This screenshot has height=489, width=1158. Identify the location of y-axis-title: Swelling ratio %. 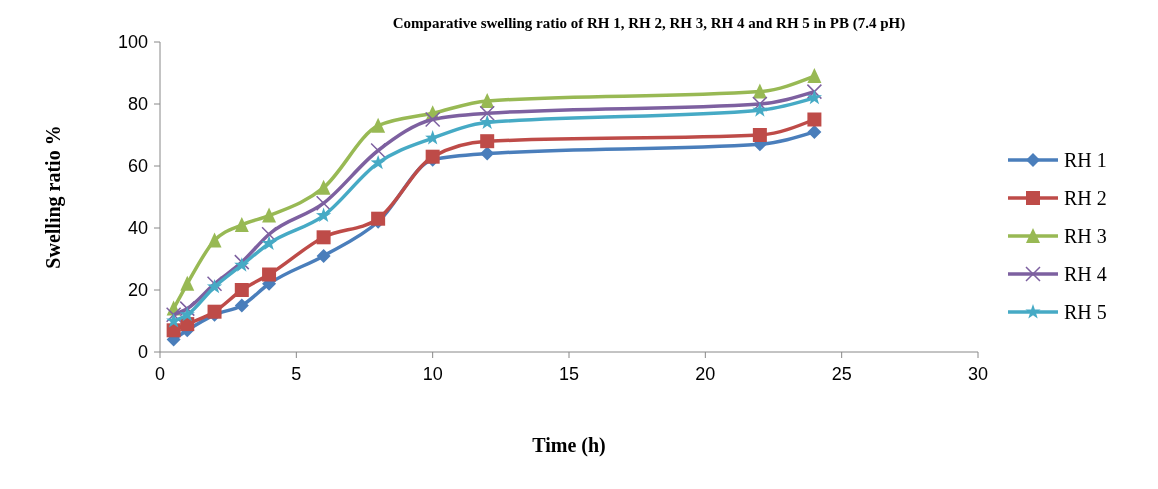
(53, 197).